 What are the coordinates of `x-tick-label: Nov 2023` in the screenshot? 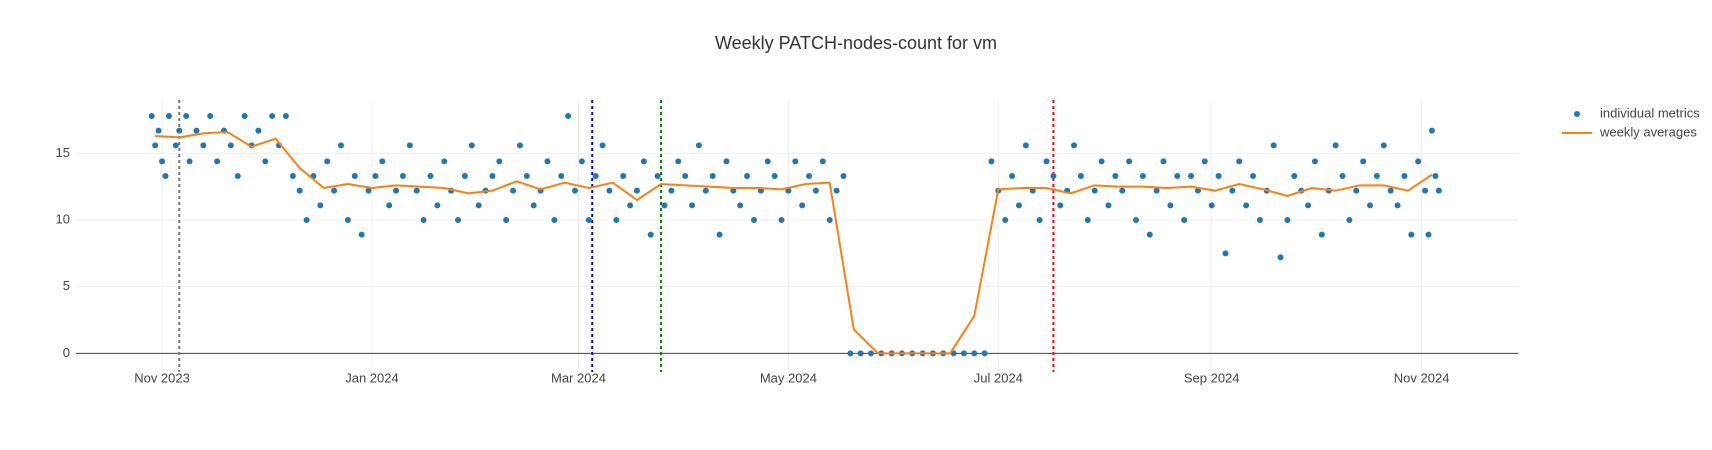 It's located at (162, 377).